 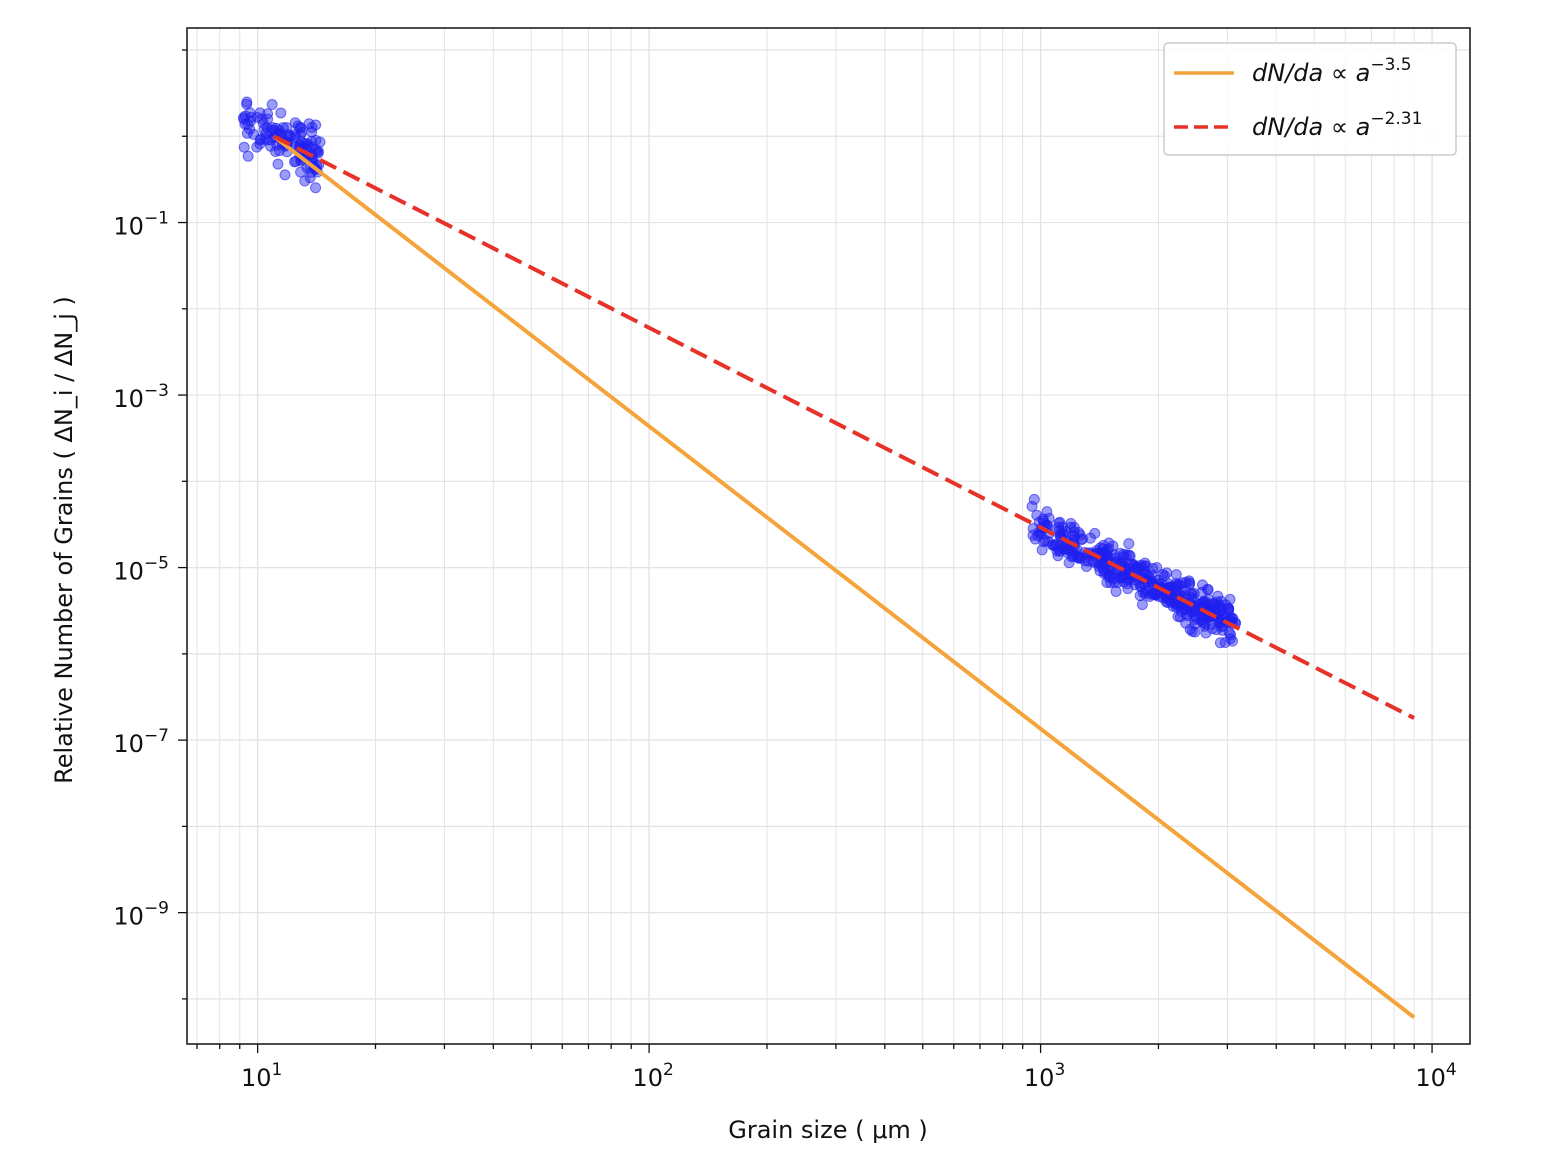 I want to click on legend-label-solid-exp: −3.5, so click(x=1390, y=65).